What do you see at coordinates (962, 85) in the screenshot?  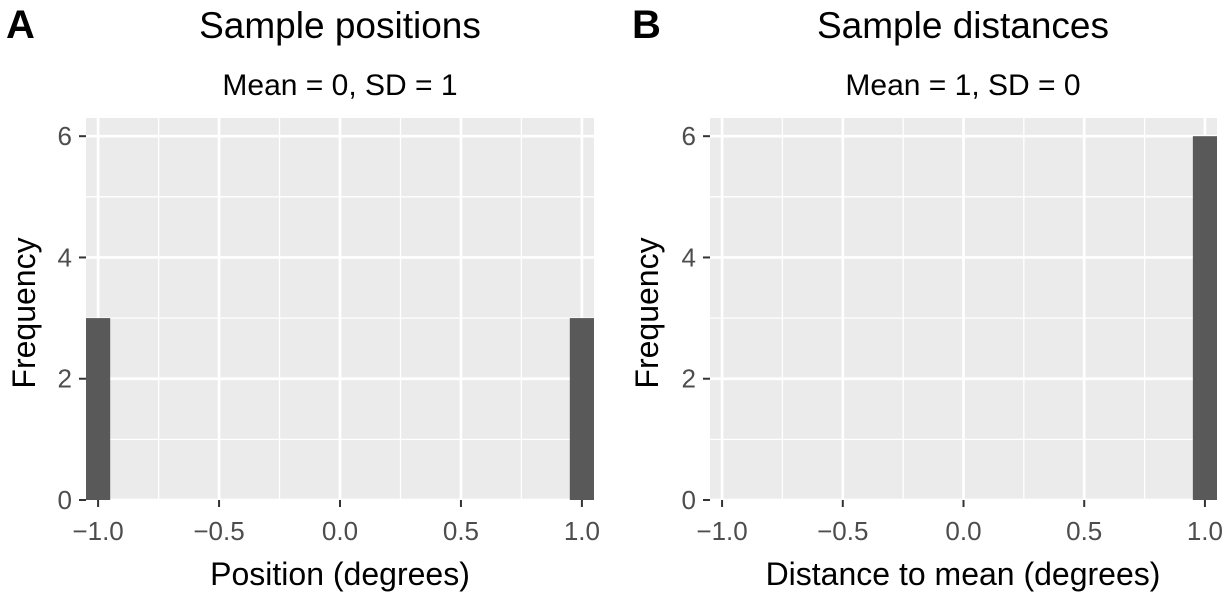 I see `chart-subtitle: Mean = 1, SD = 0` at bounding box center [962, 85].